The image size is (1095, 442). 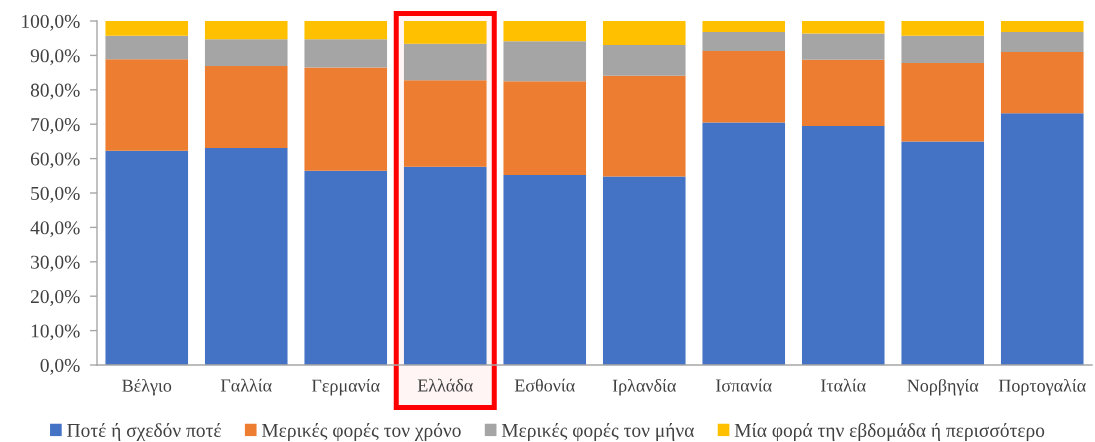 What do you see at coordinates (943, 387) in the screenshot?
I see `x-tick-label: Νορβηγία` at bounding box center [943, 387].